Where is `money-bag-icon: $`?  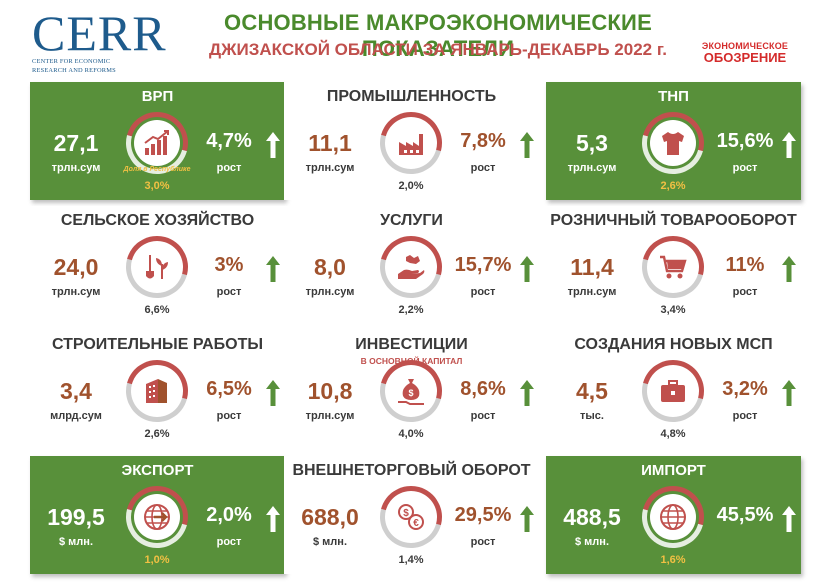
money-bag-icon: $ is located at coordinates (411, 391).